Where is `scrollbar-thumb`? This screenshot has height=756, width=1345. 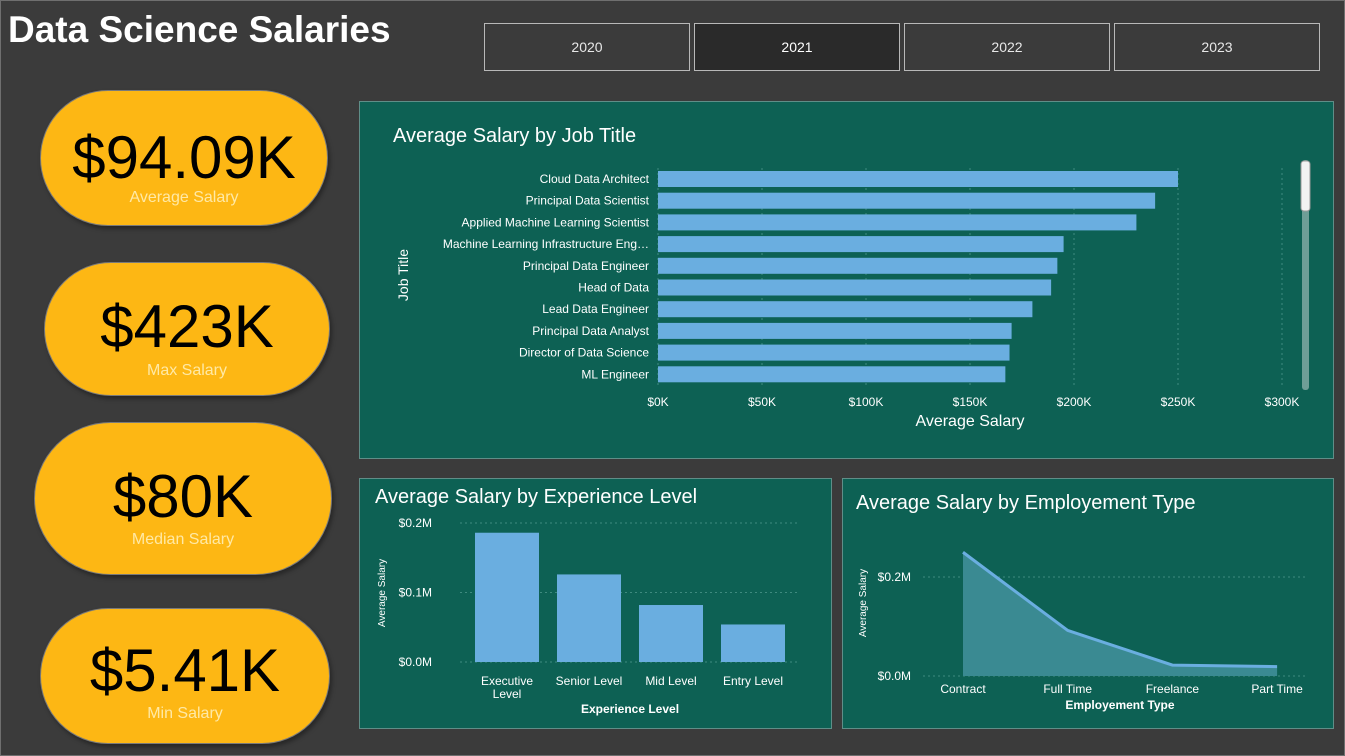
scrollbar-thumb is located at coordinates (1305, 186).